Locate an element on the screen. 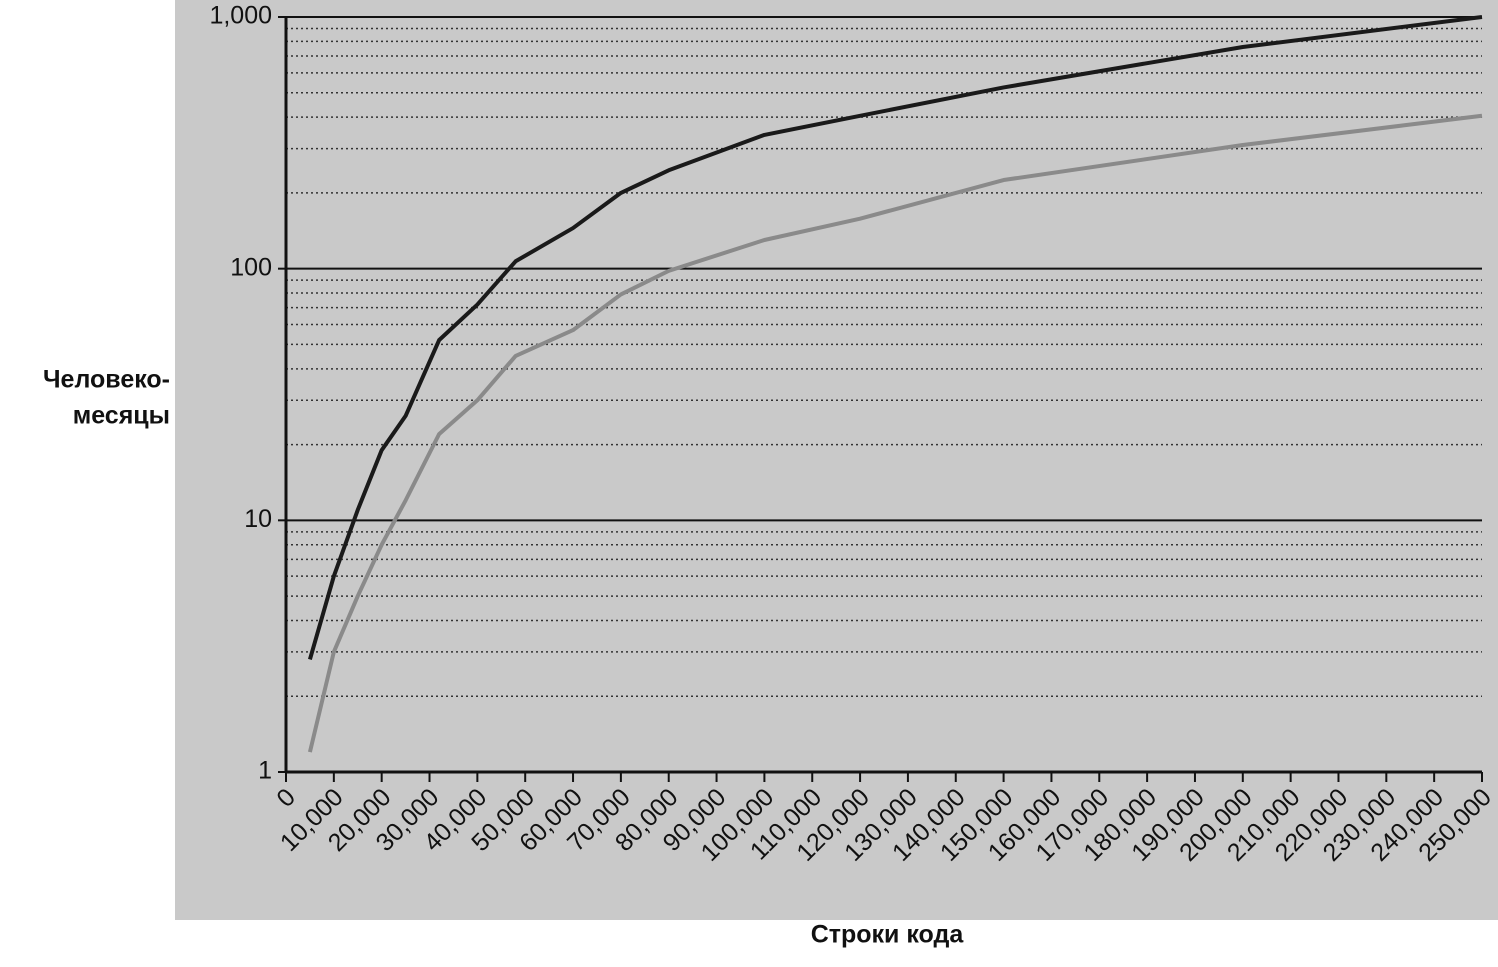 The width and height of the screenshot is (1498, 967). y-tick-label: 1 is located at coordinates (265, 771).